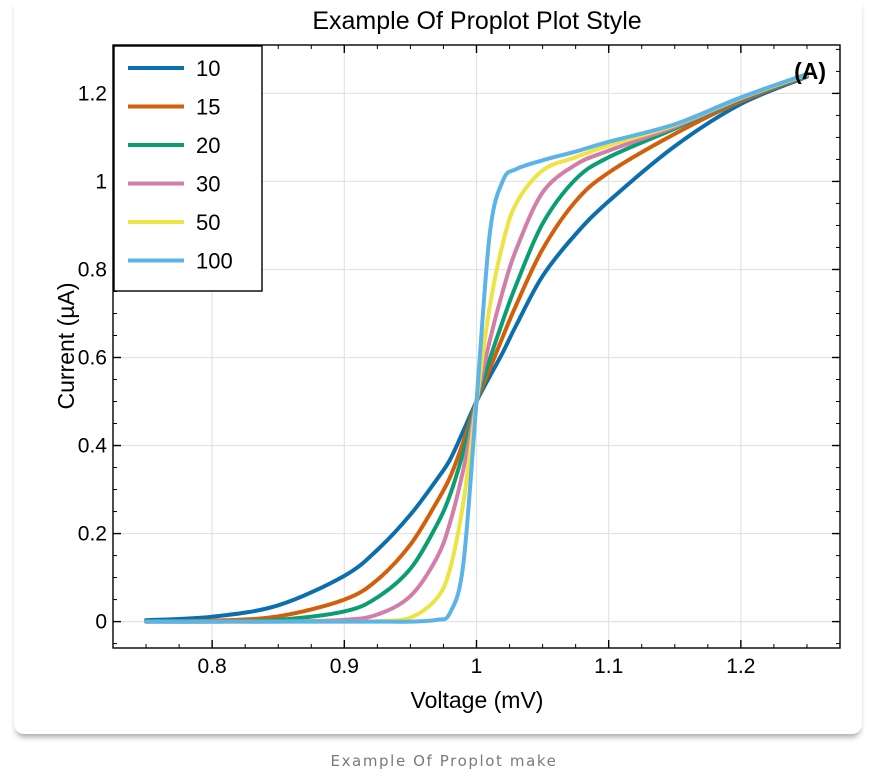 This screenshot has height=780, width=888. Describe the element at coordinates (92, 269) in the screenshot. I see `y-tick-label: 0.8` at that location.